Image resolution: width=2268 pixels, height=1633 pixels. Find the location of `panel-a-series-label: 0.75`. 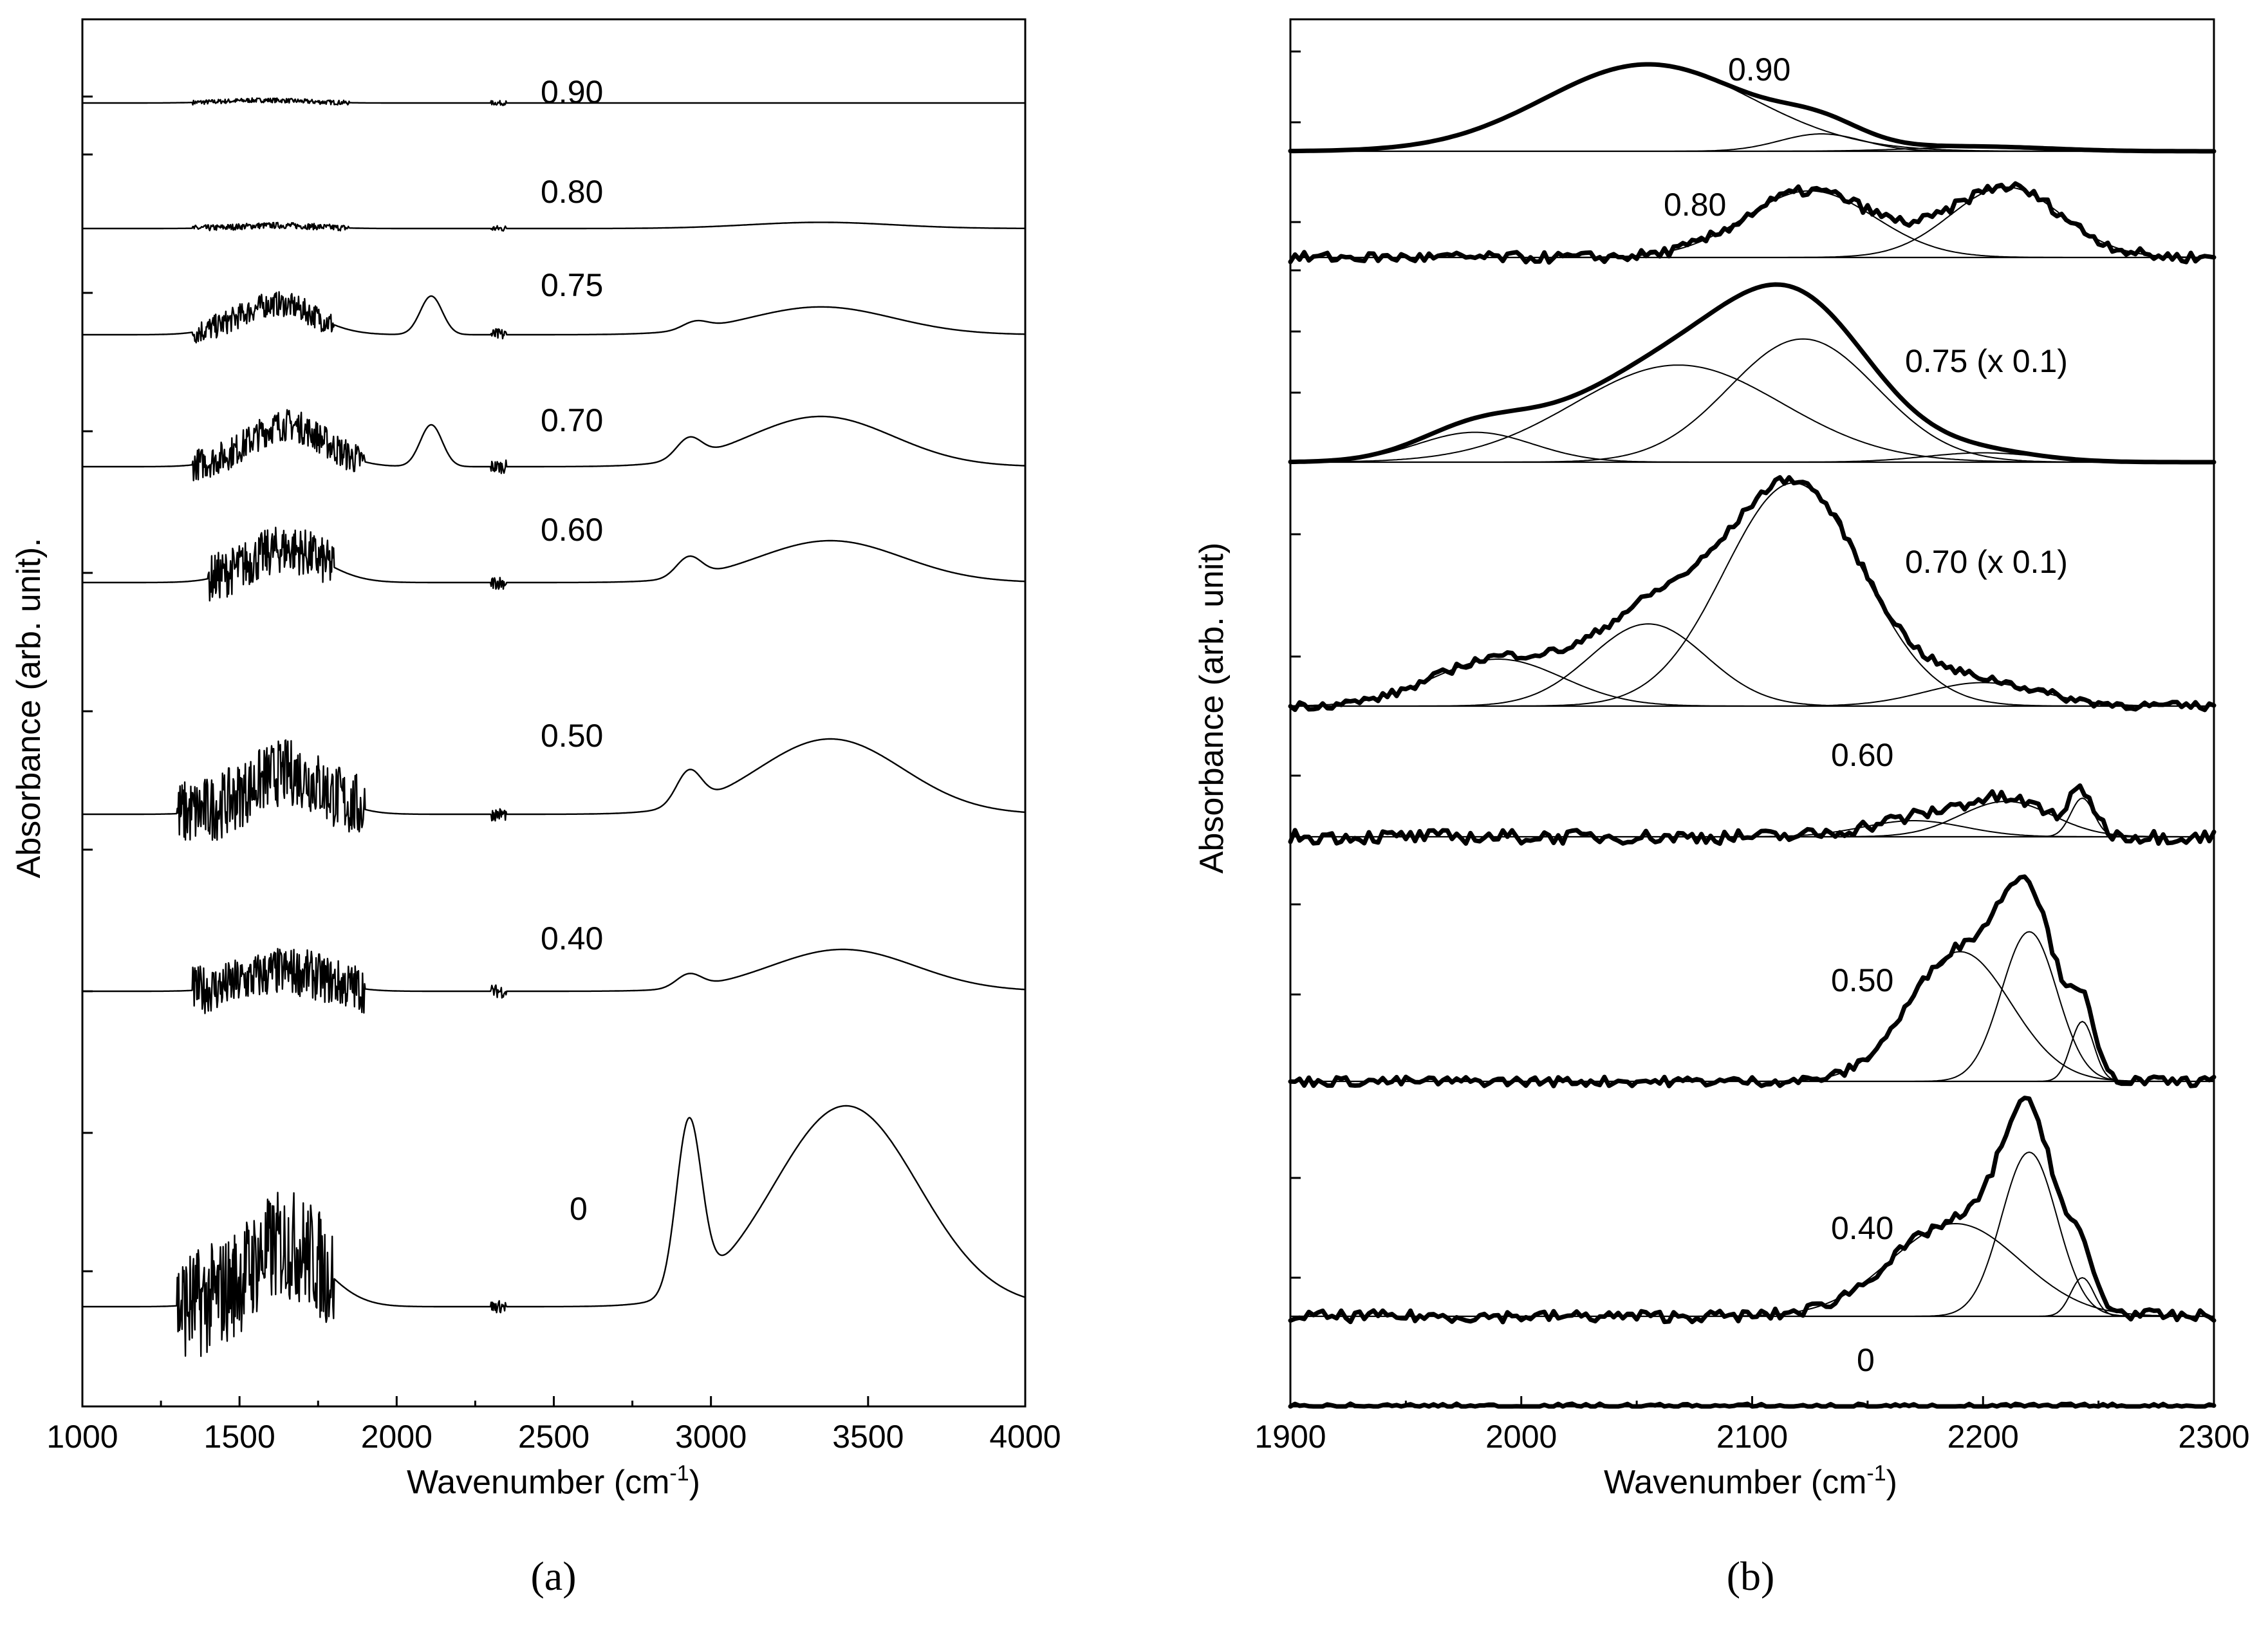

panel-a-series-label: 0.75 is located at coordinates (572, 285).